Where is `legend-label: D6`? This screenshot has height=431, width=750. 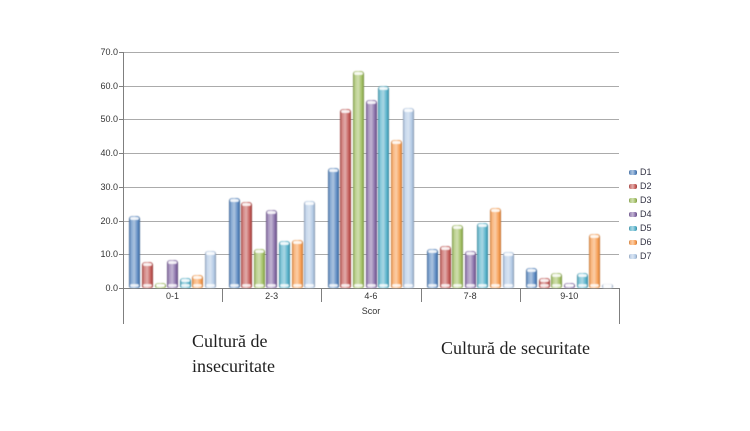
legend-label: D6 is located at coordinates (646, 241).